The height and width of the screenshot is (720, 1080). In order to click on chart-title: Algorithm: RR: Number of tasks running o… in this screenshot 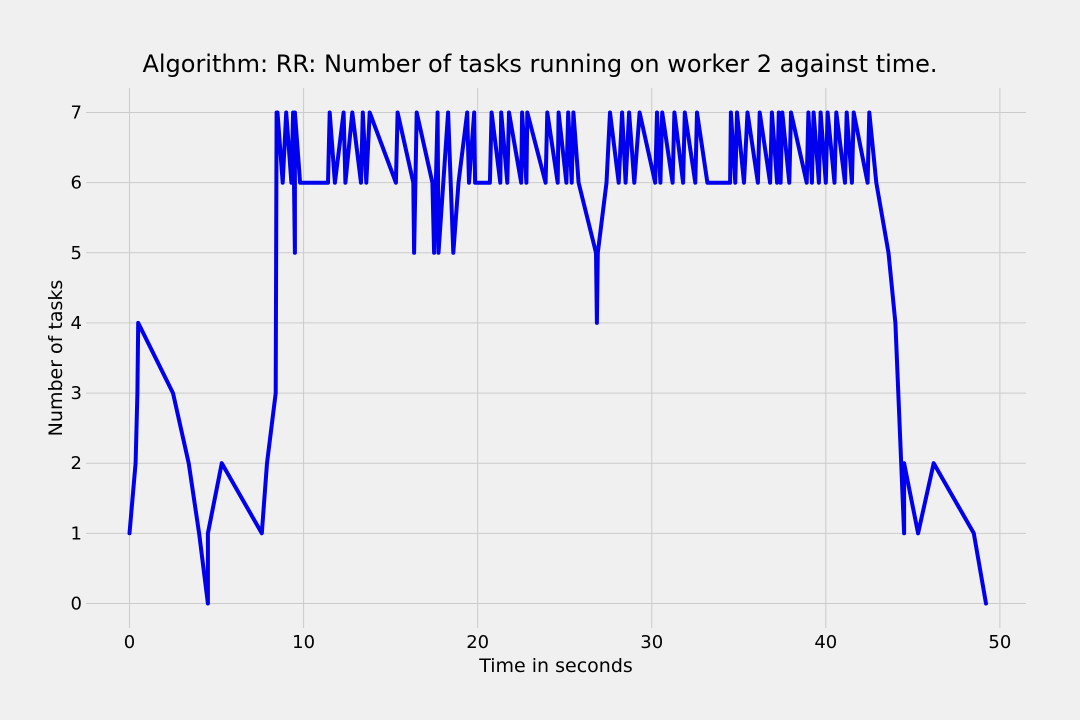, I will do `click(539, 64)`.